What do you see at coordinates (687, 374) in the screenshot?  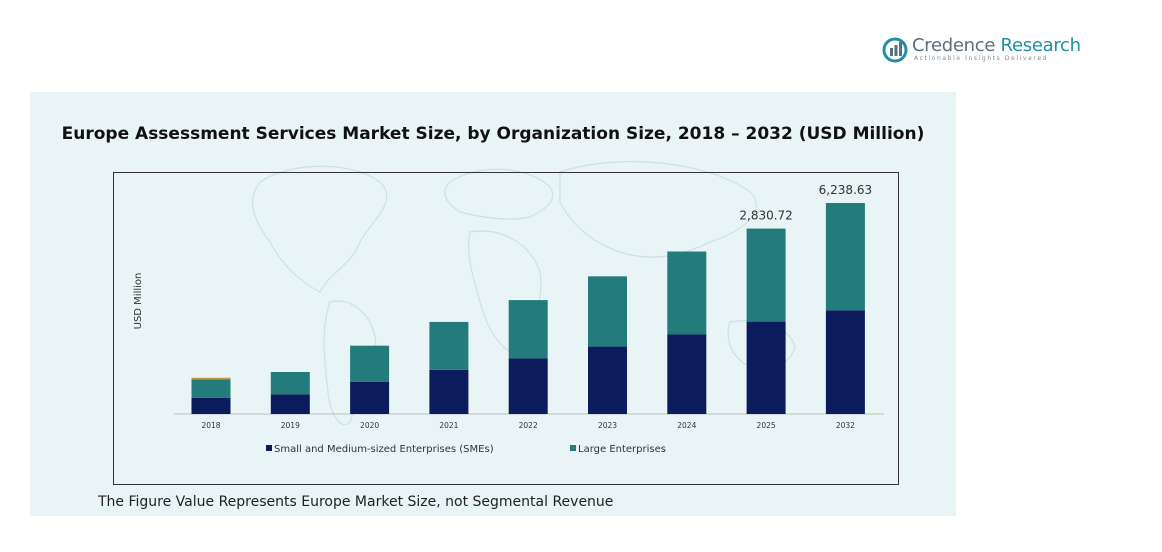 I see `bar-smes-2024` at bounding box center [687, 374].